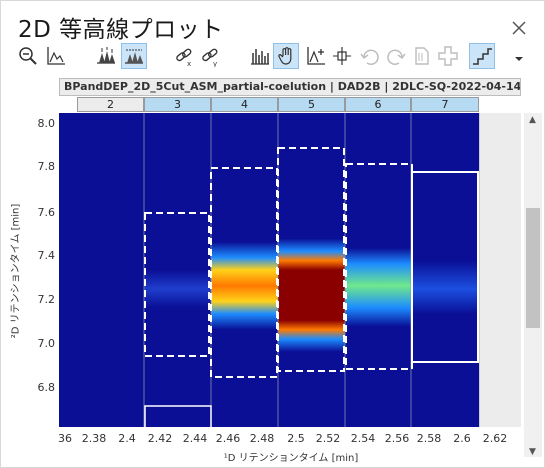 The width and height of the screenshot is (545, 468). What do you see at coordinates (311, 104) in the screenshot?
I see `cut-tab-5: 5` at bounding box center [311, 104].